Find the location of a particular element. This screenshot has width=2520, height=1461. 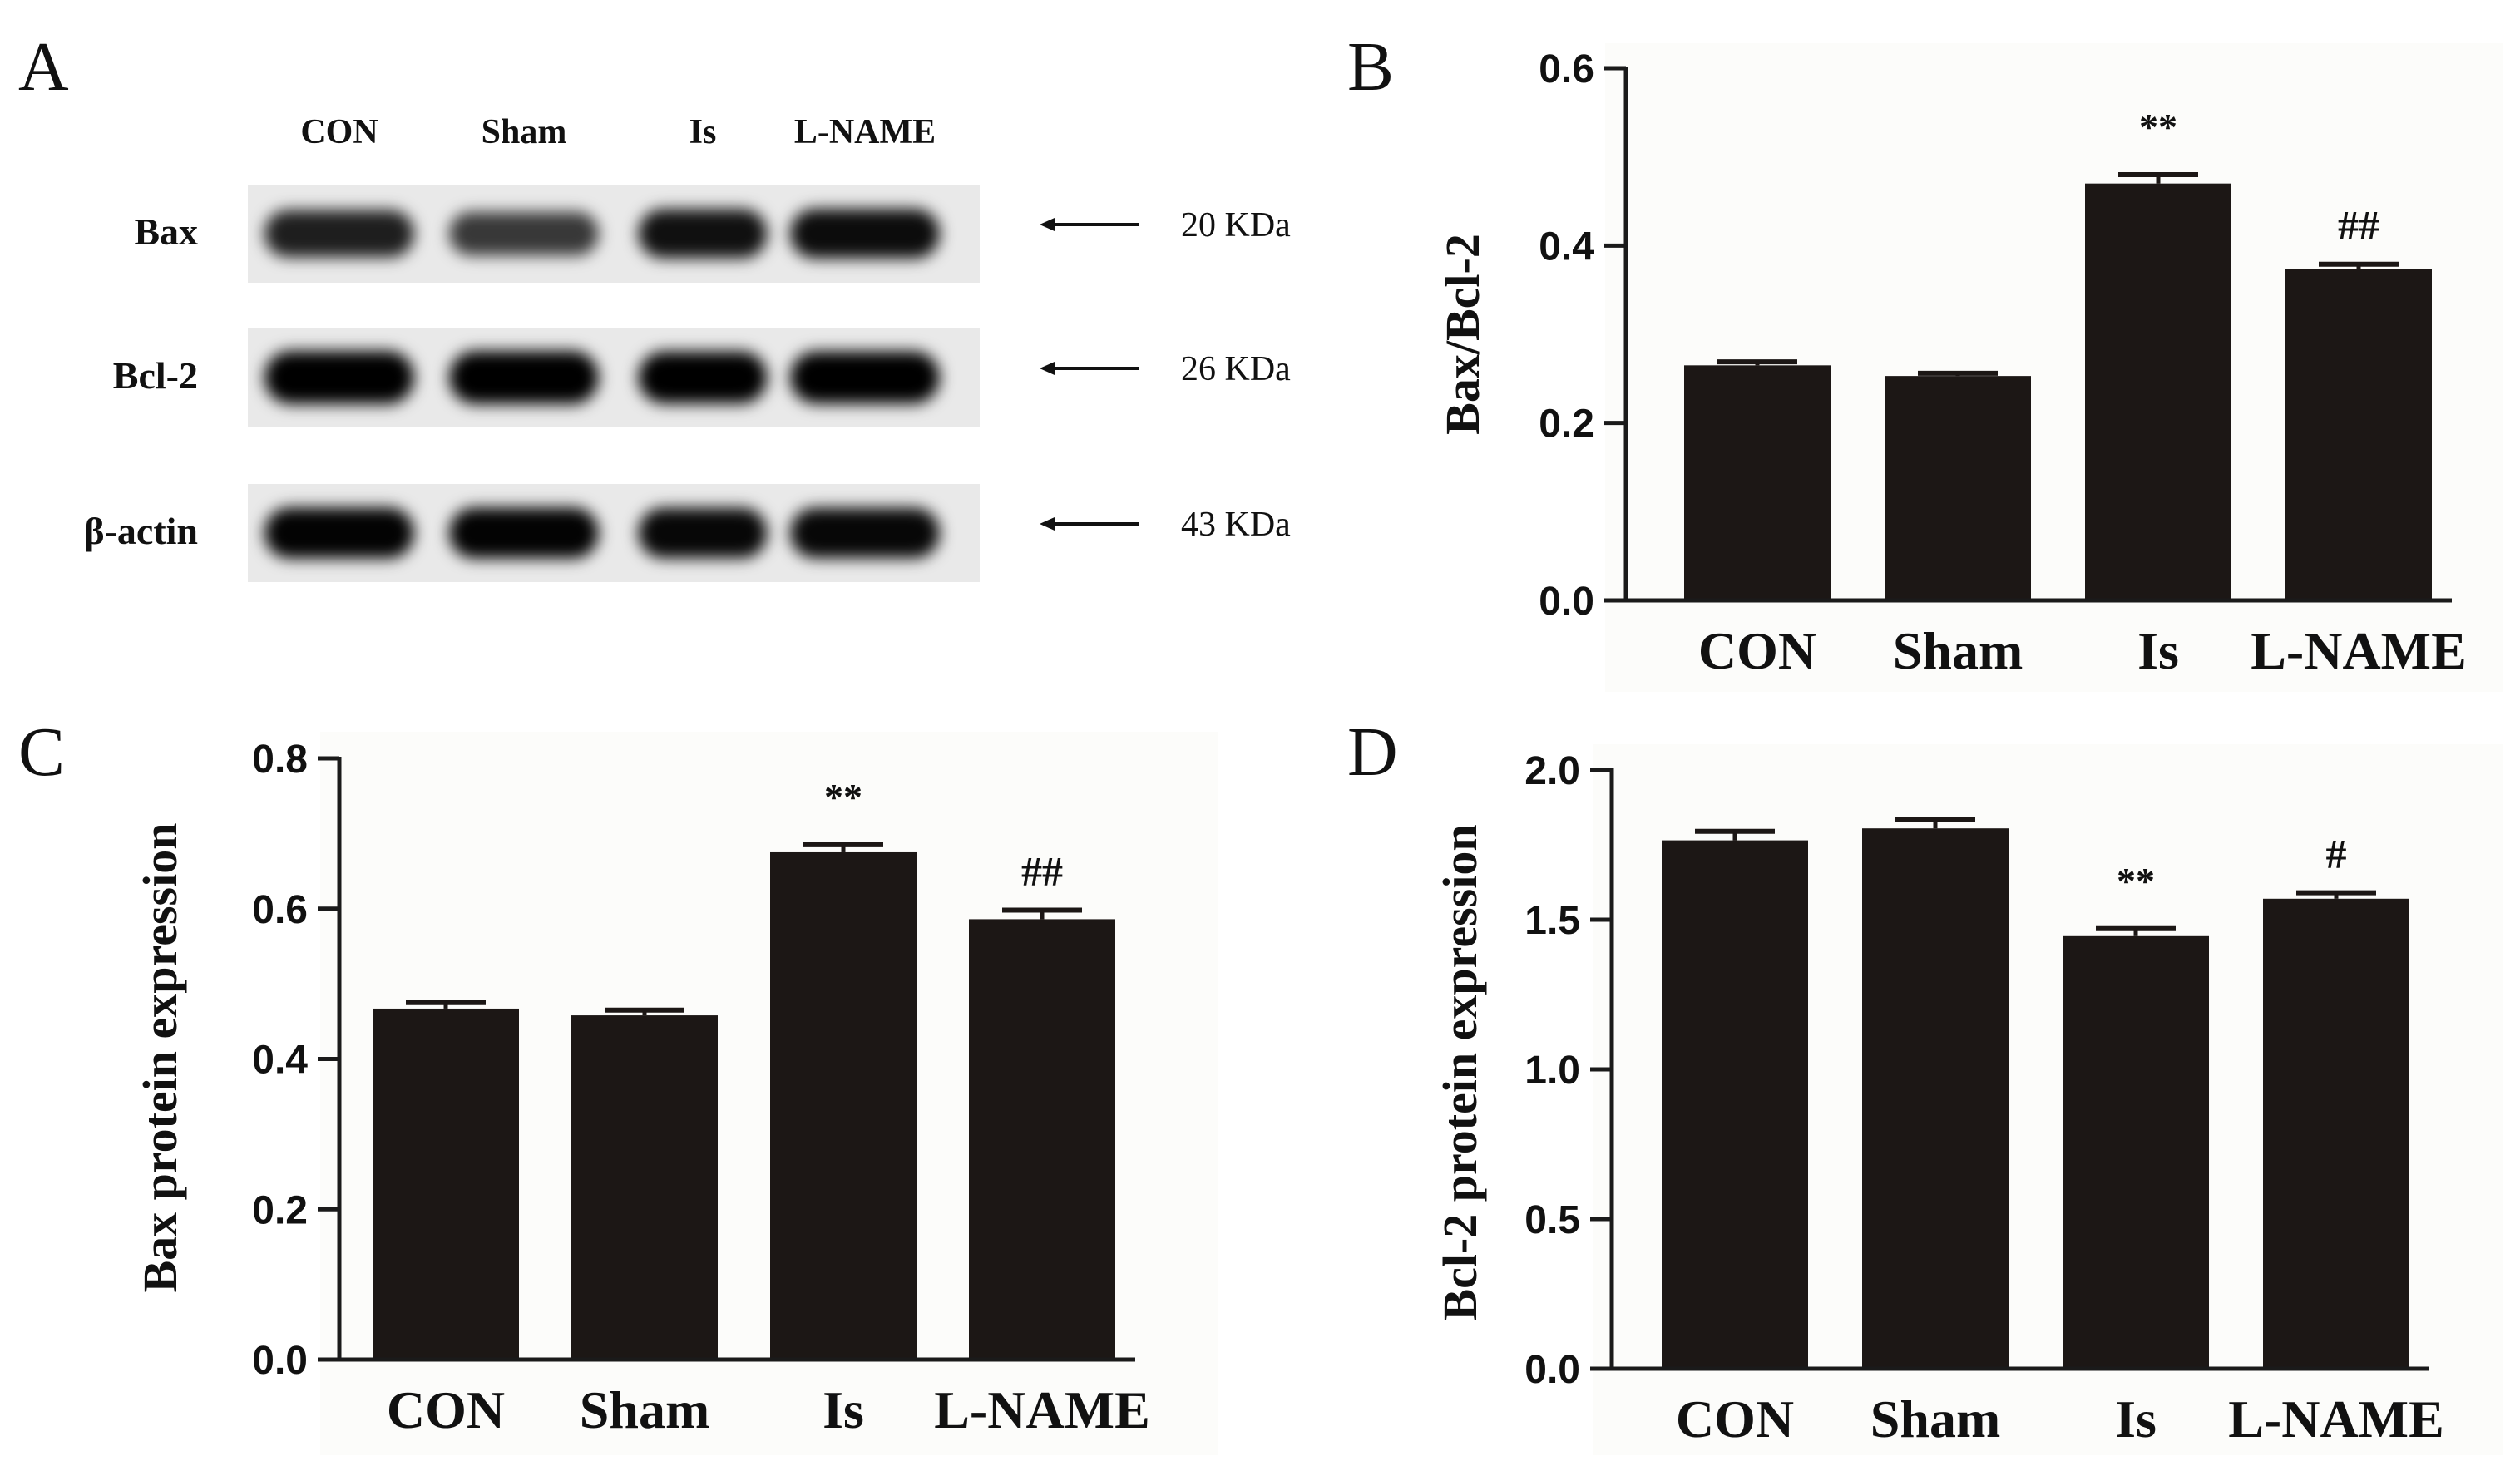

blot-lane-label: Is is located at coordinates (703, 132).